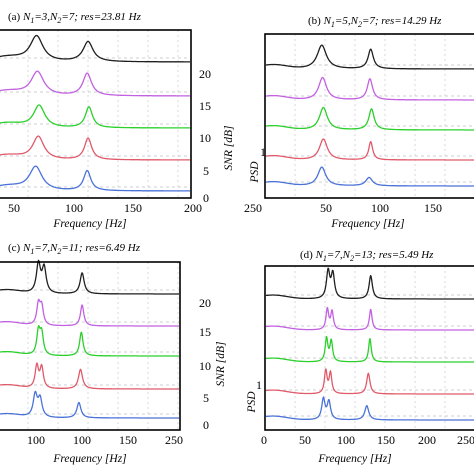  Describe the element at coordinates (252, 402) in the screenshot. I see `panel-d-ylabel: PSD` at that location.